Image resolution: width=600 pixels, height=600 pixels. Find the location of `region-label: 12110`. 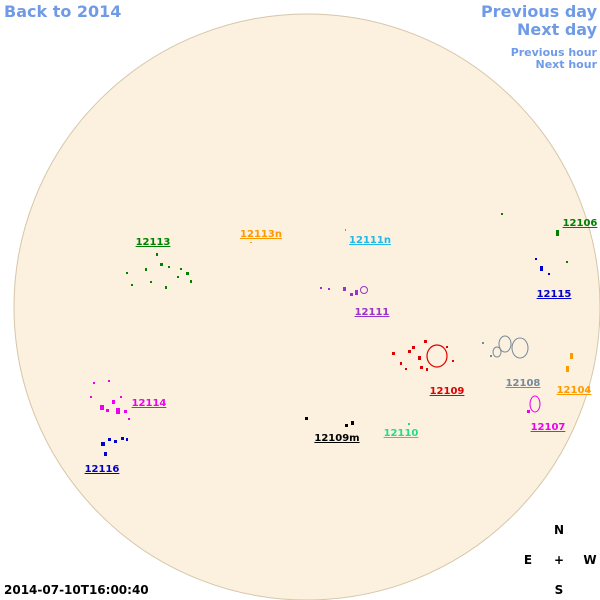

region-label: 12110 is located at coordinates (401, 433).